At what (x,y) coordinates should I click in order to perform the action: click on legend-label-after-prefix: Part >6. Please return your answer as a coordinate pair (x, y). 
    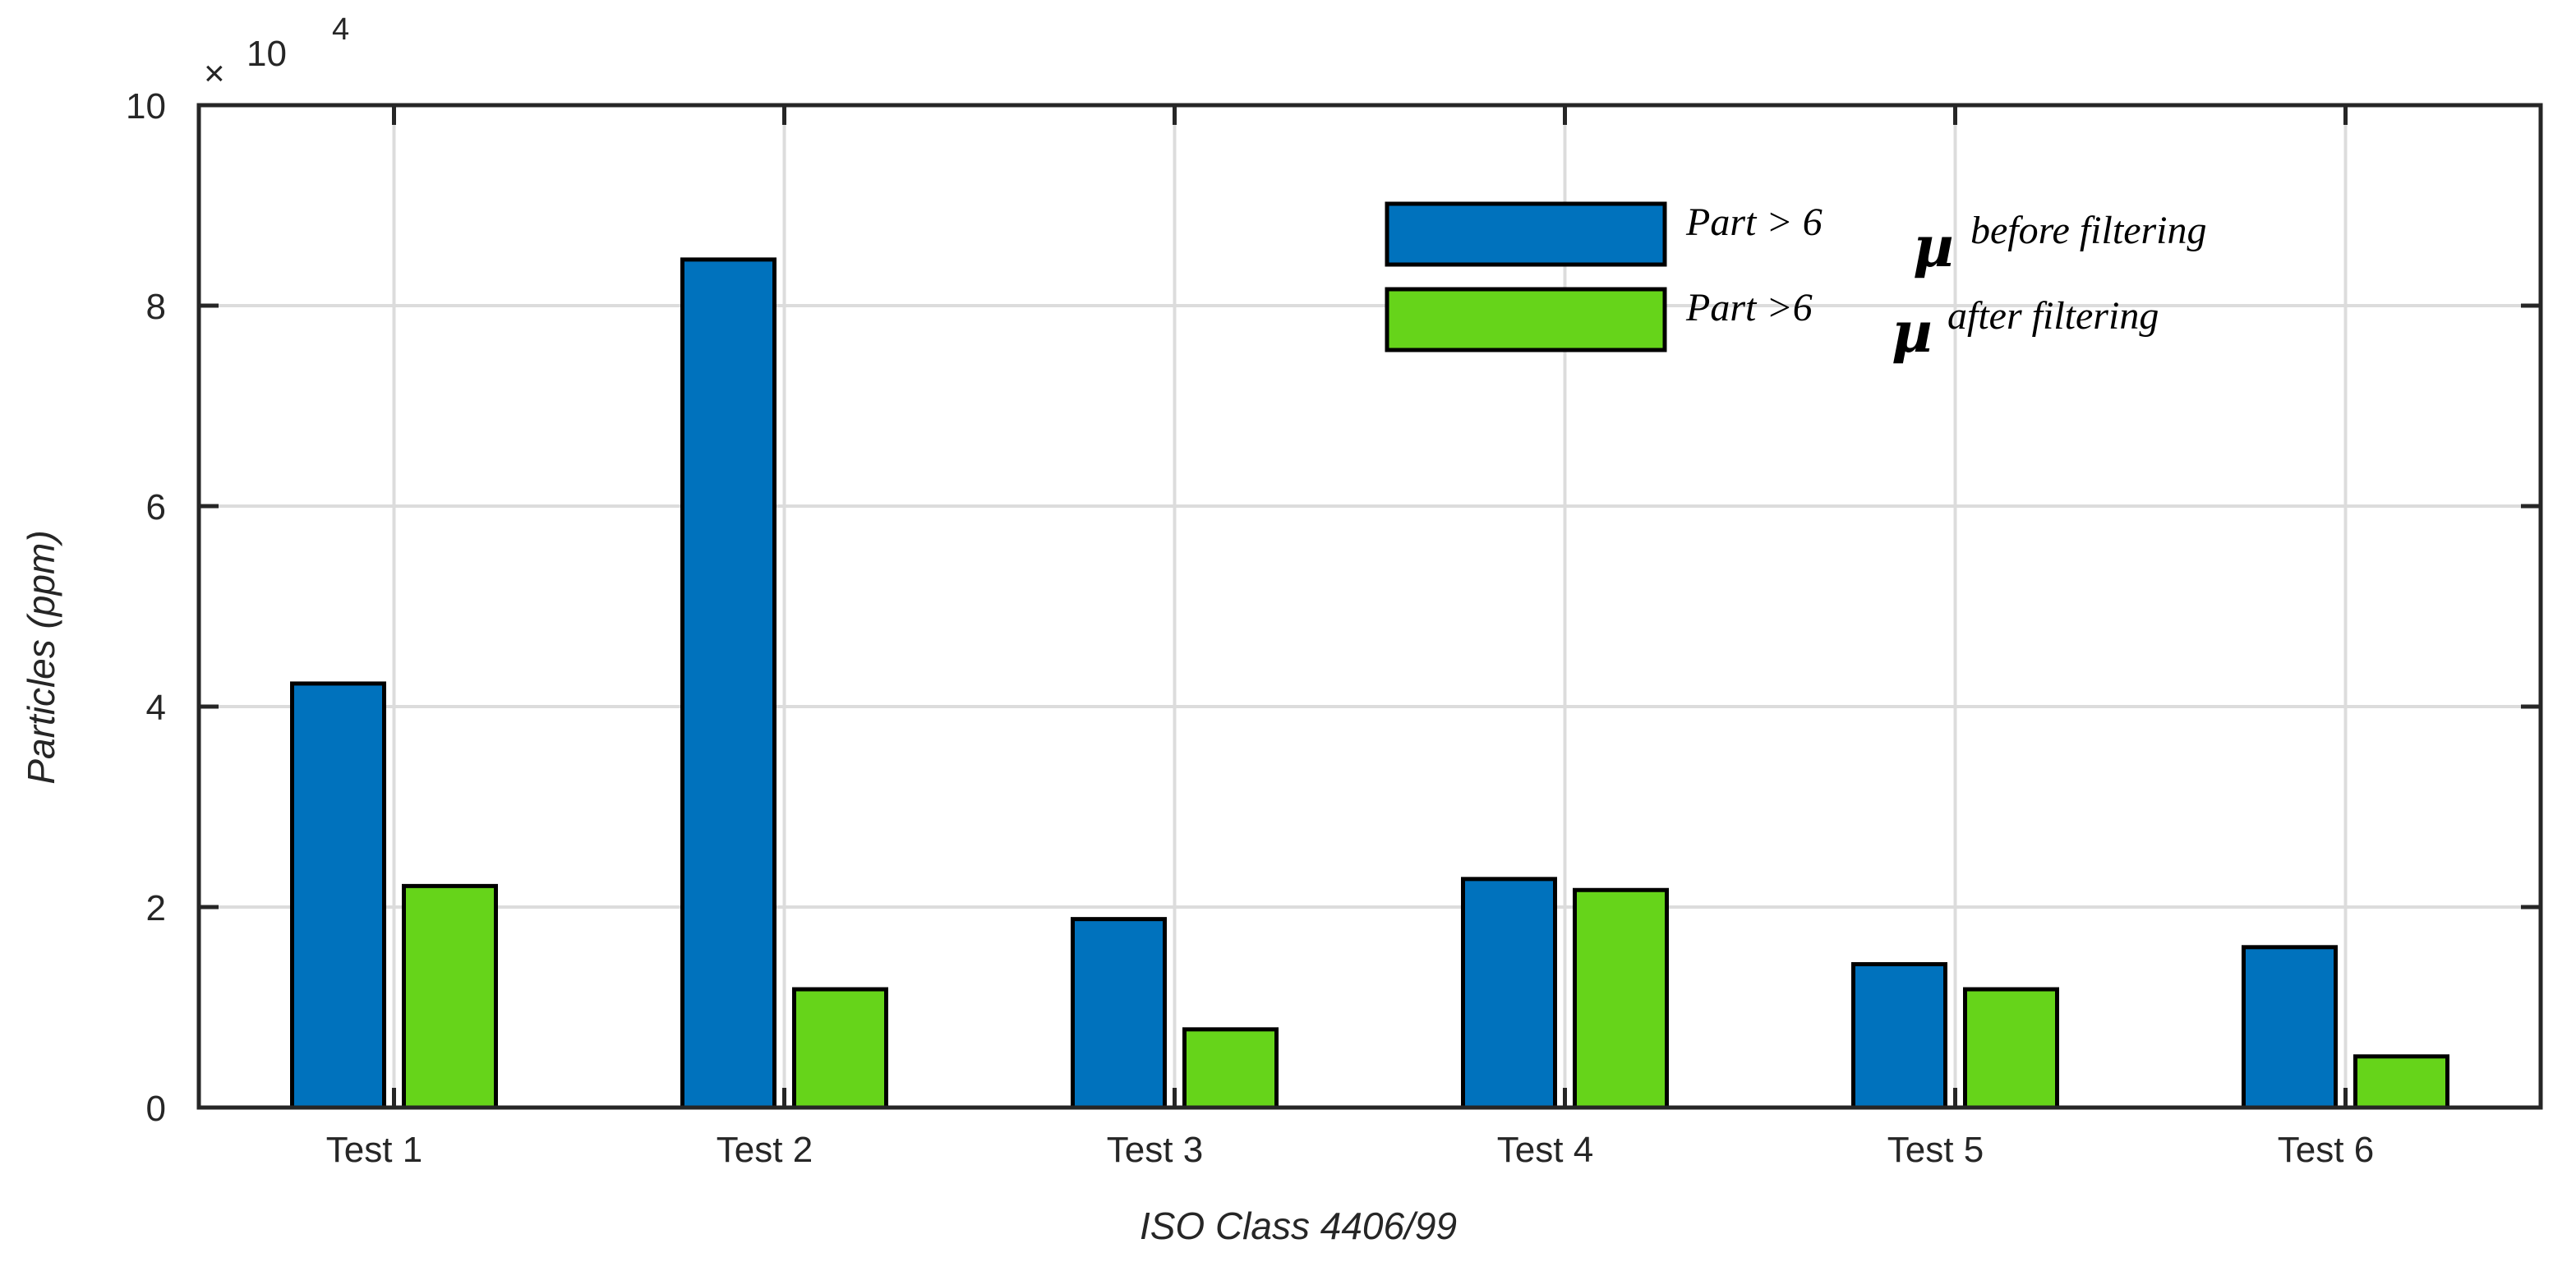
    Looking at the image, I should click on (1749, 307).